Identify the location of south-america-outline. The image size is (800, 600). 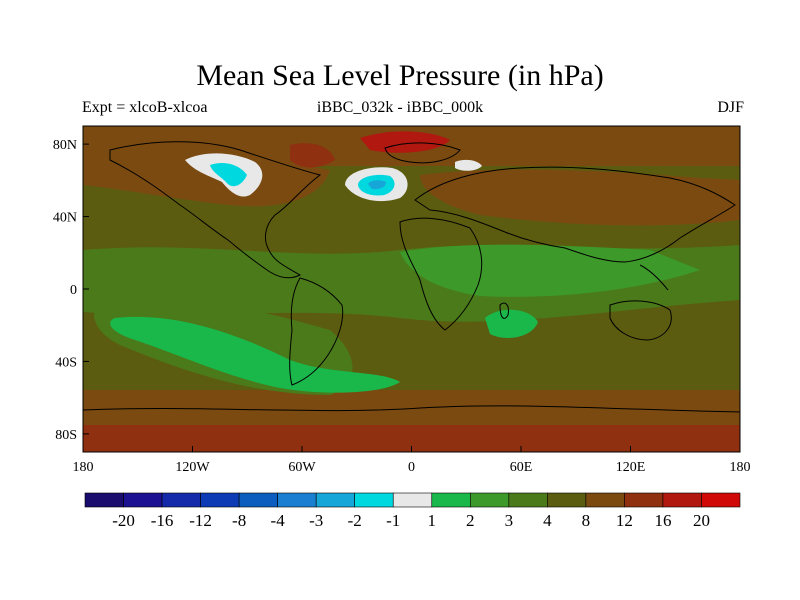
(316, 331).